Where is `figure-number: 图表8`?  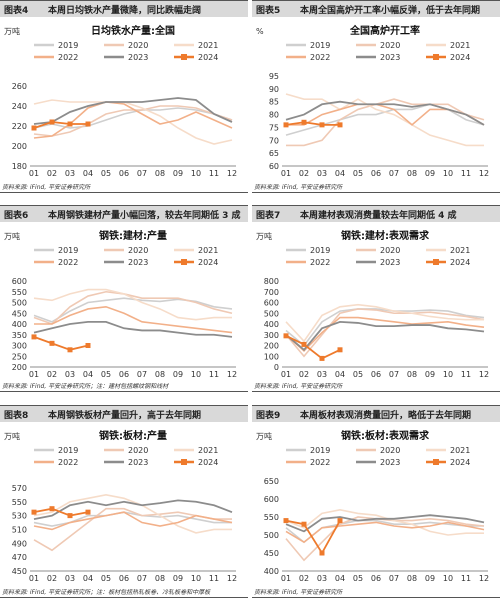
figure-number: 图表8 is located at coordinates (16, 416).